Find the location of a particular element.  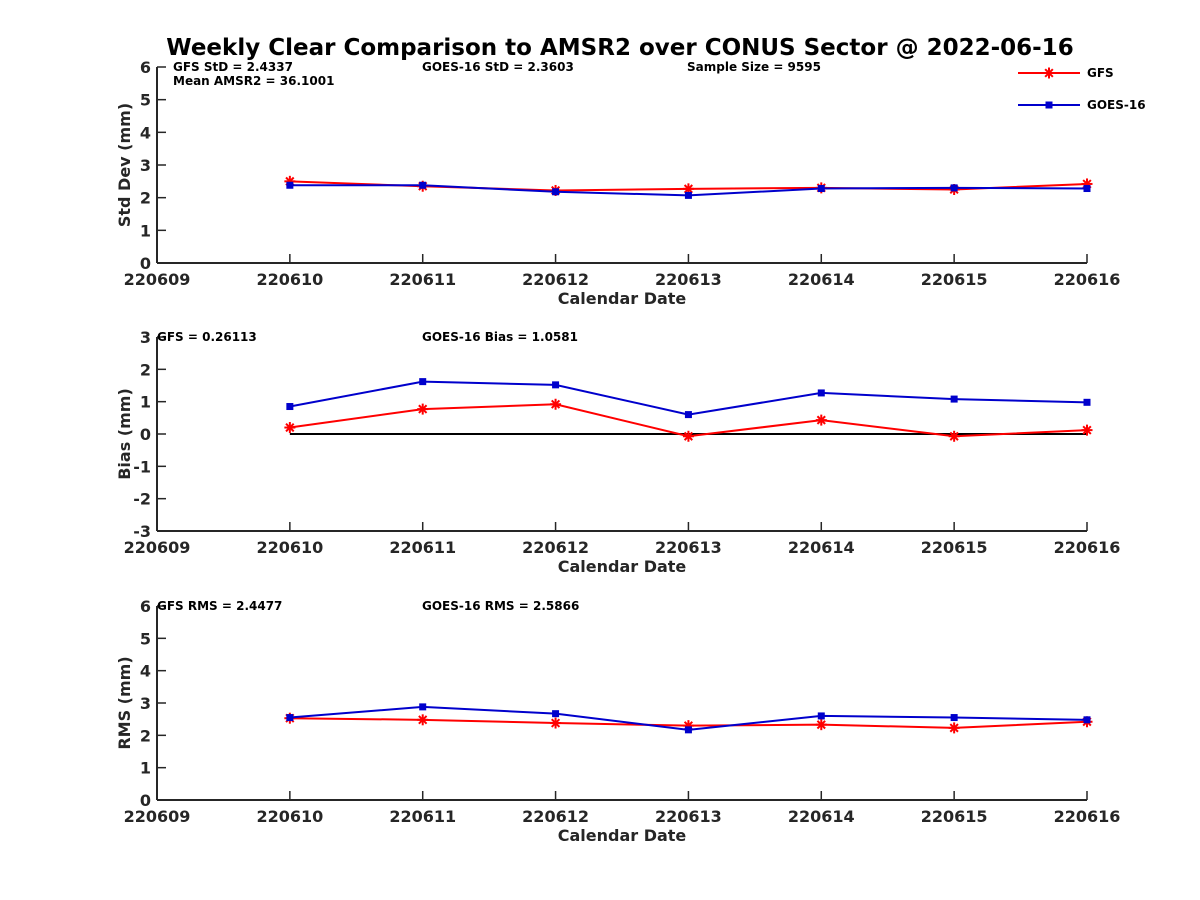

series-line-goes is located at coordinates (688, 398).